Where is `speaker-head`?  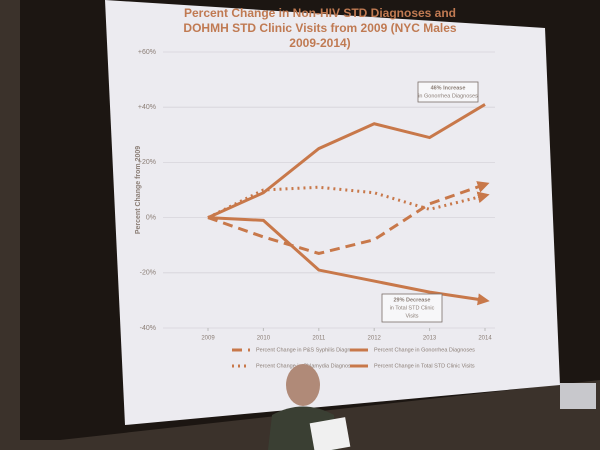 speaker-head is located at coordinates (303, 385).